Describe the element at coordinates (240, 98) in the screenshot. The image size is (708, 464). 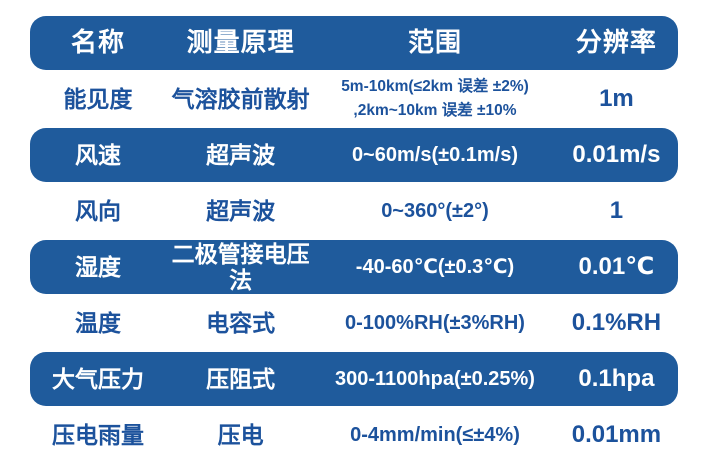
I see `cell-principle: 气溶胶前散射` at that location.